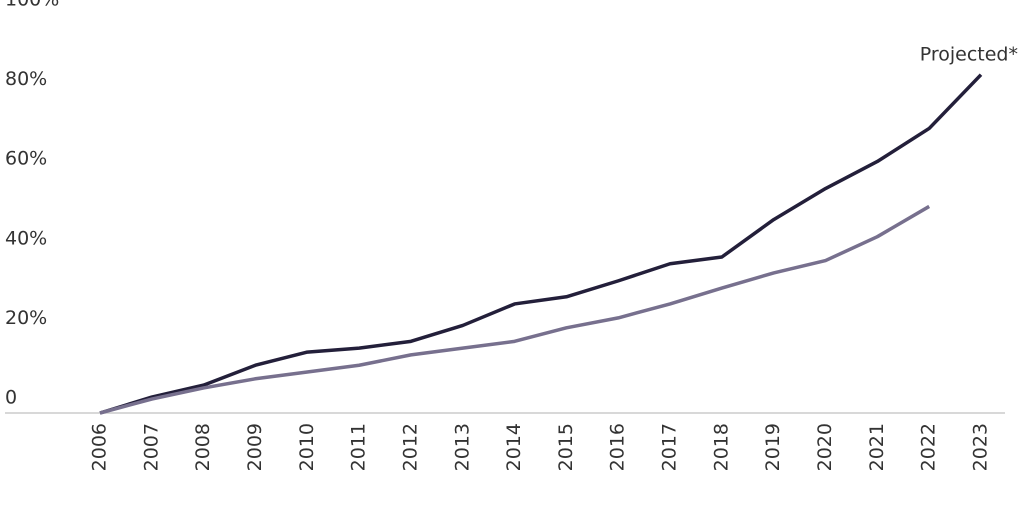 This screenshot has width=1024, height=512. I want to click on annotation: Projected*, so click(969, 55).